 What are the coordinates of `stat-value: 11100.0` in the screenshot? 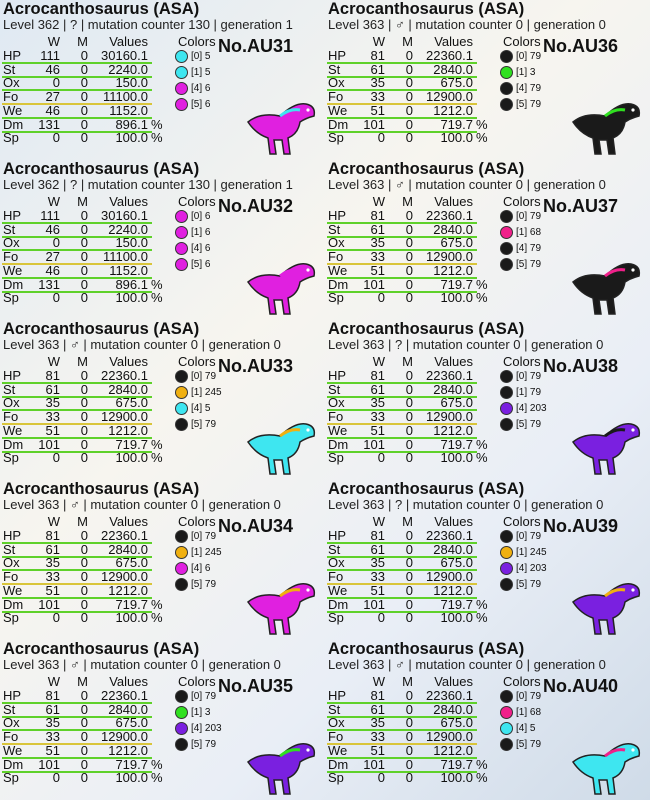 It's located at (125, 97).